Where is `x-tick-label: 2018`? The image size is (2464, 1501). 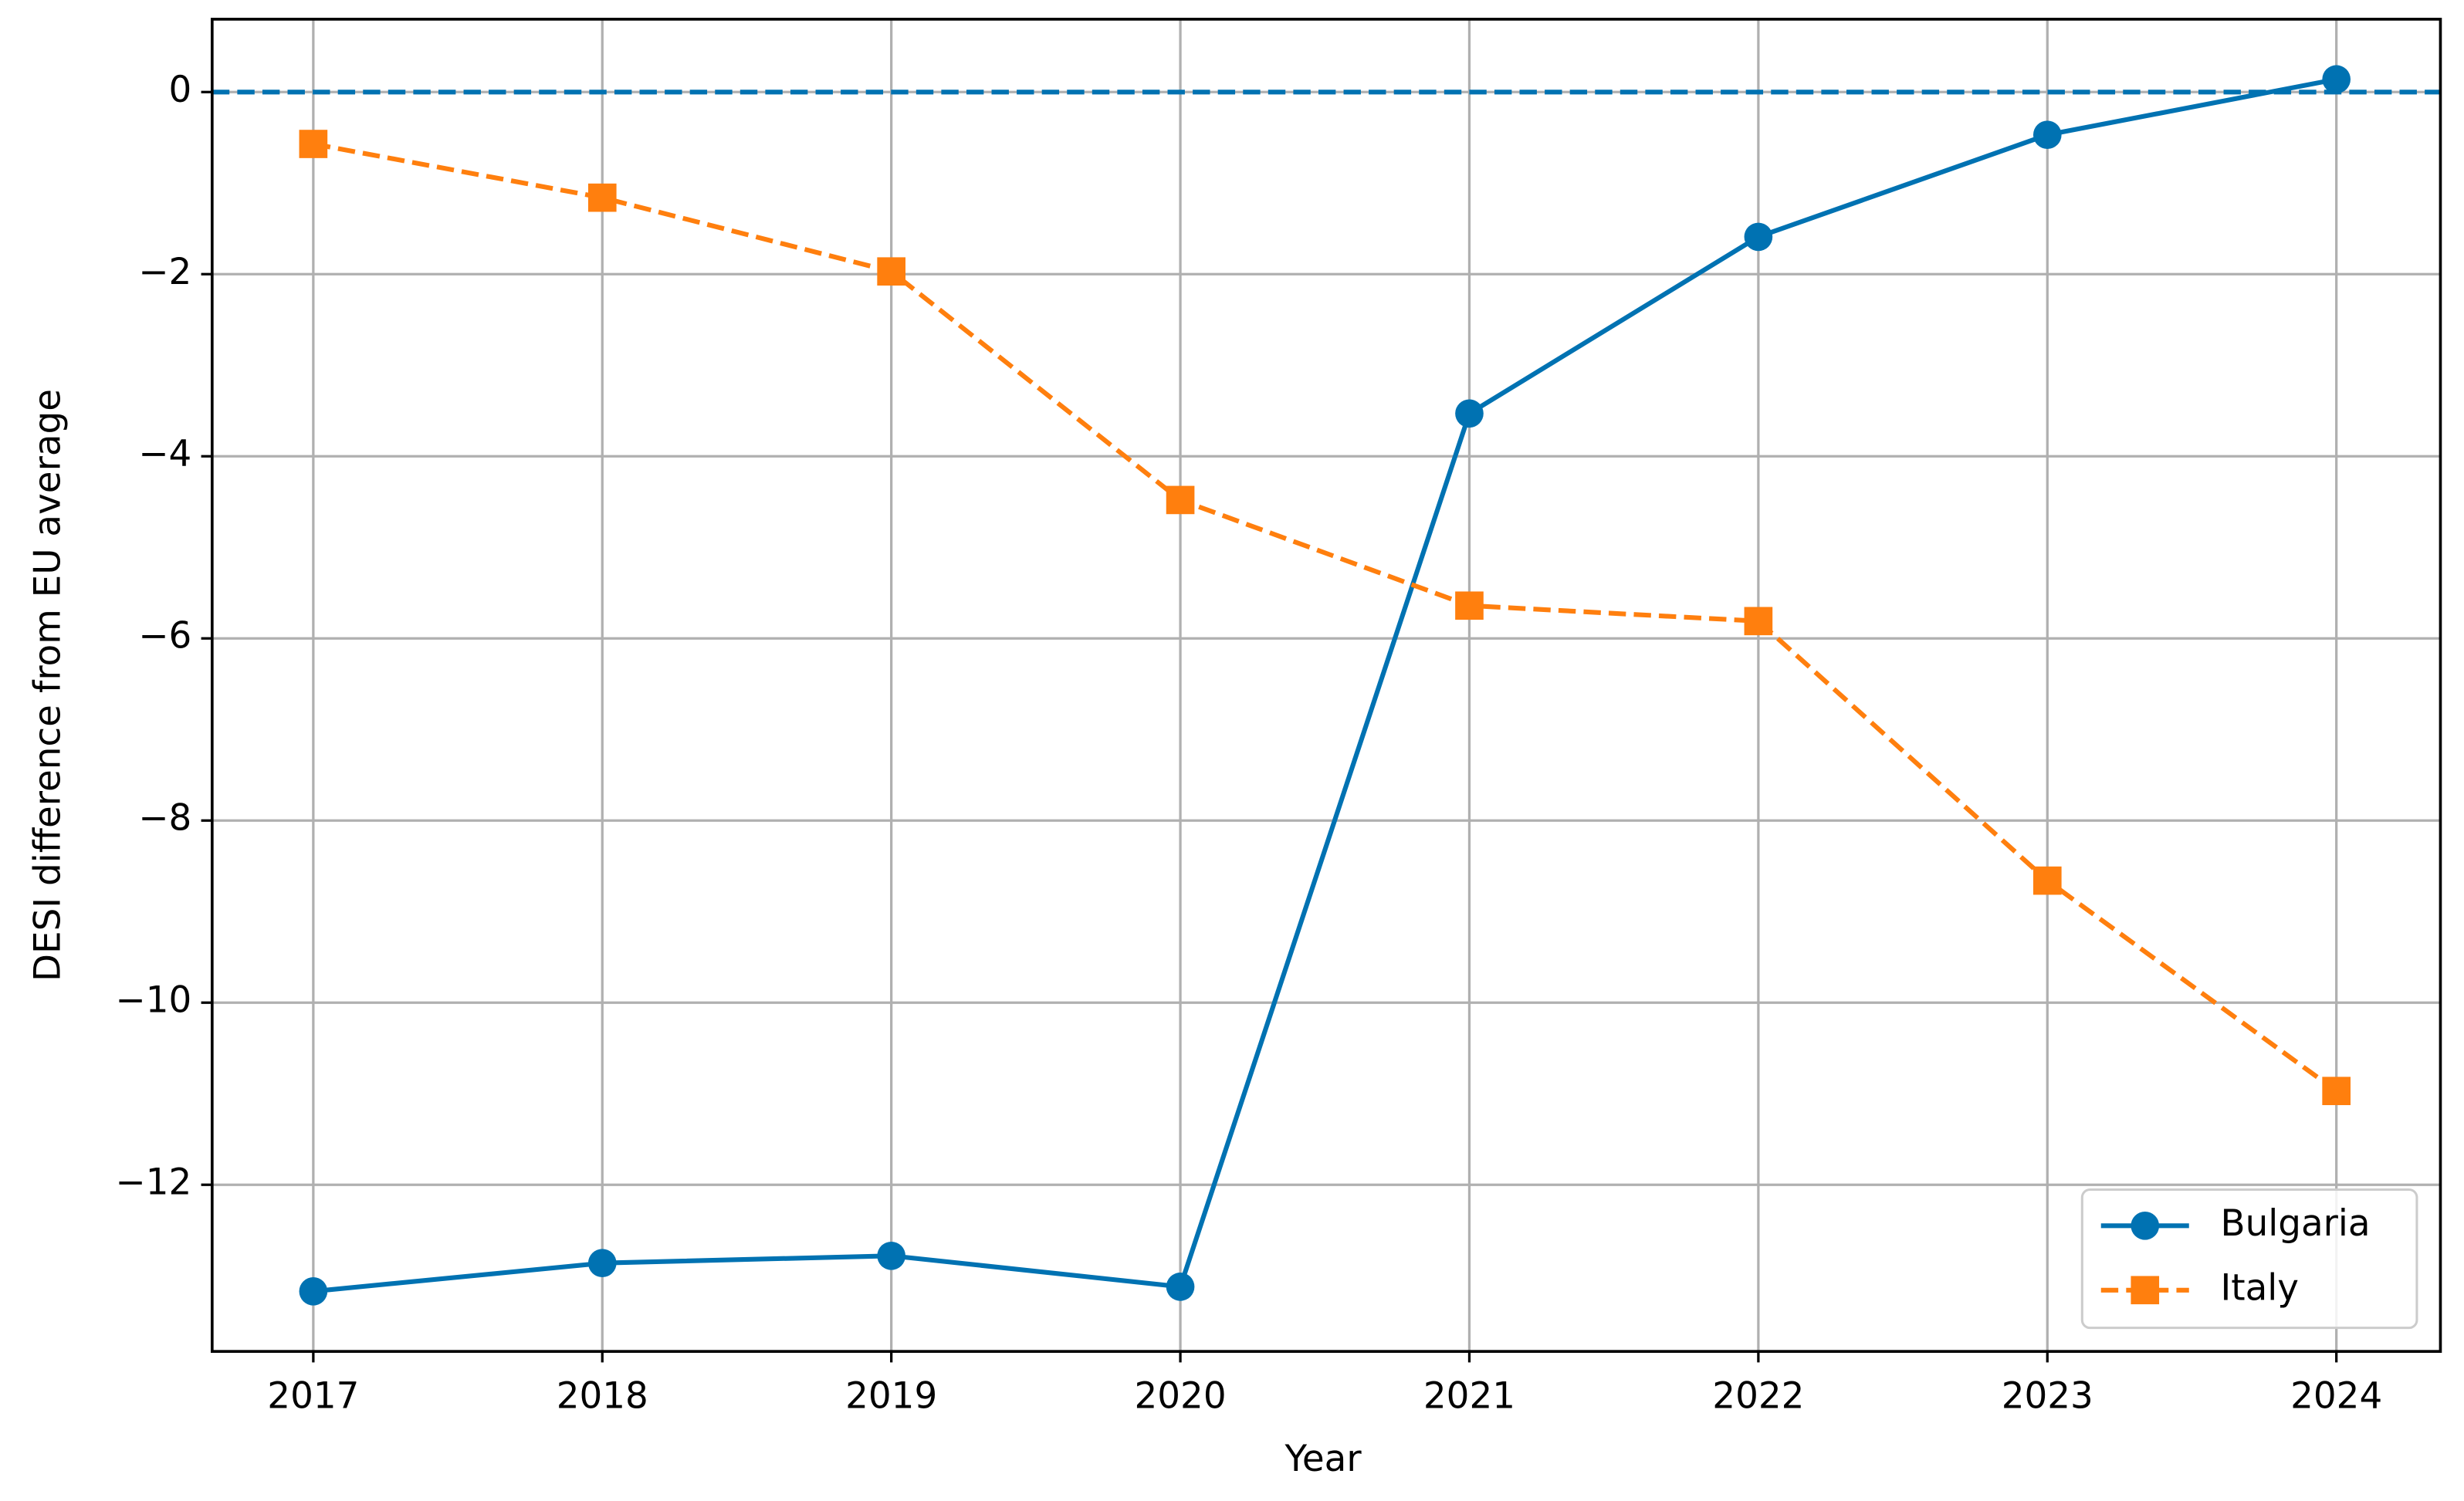
x-tick-label: 2018 is located at coordinates (602, 1397).